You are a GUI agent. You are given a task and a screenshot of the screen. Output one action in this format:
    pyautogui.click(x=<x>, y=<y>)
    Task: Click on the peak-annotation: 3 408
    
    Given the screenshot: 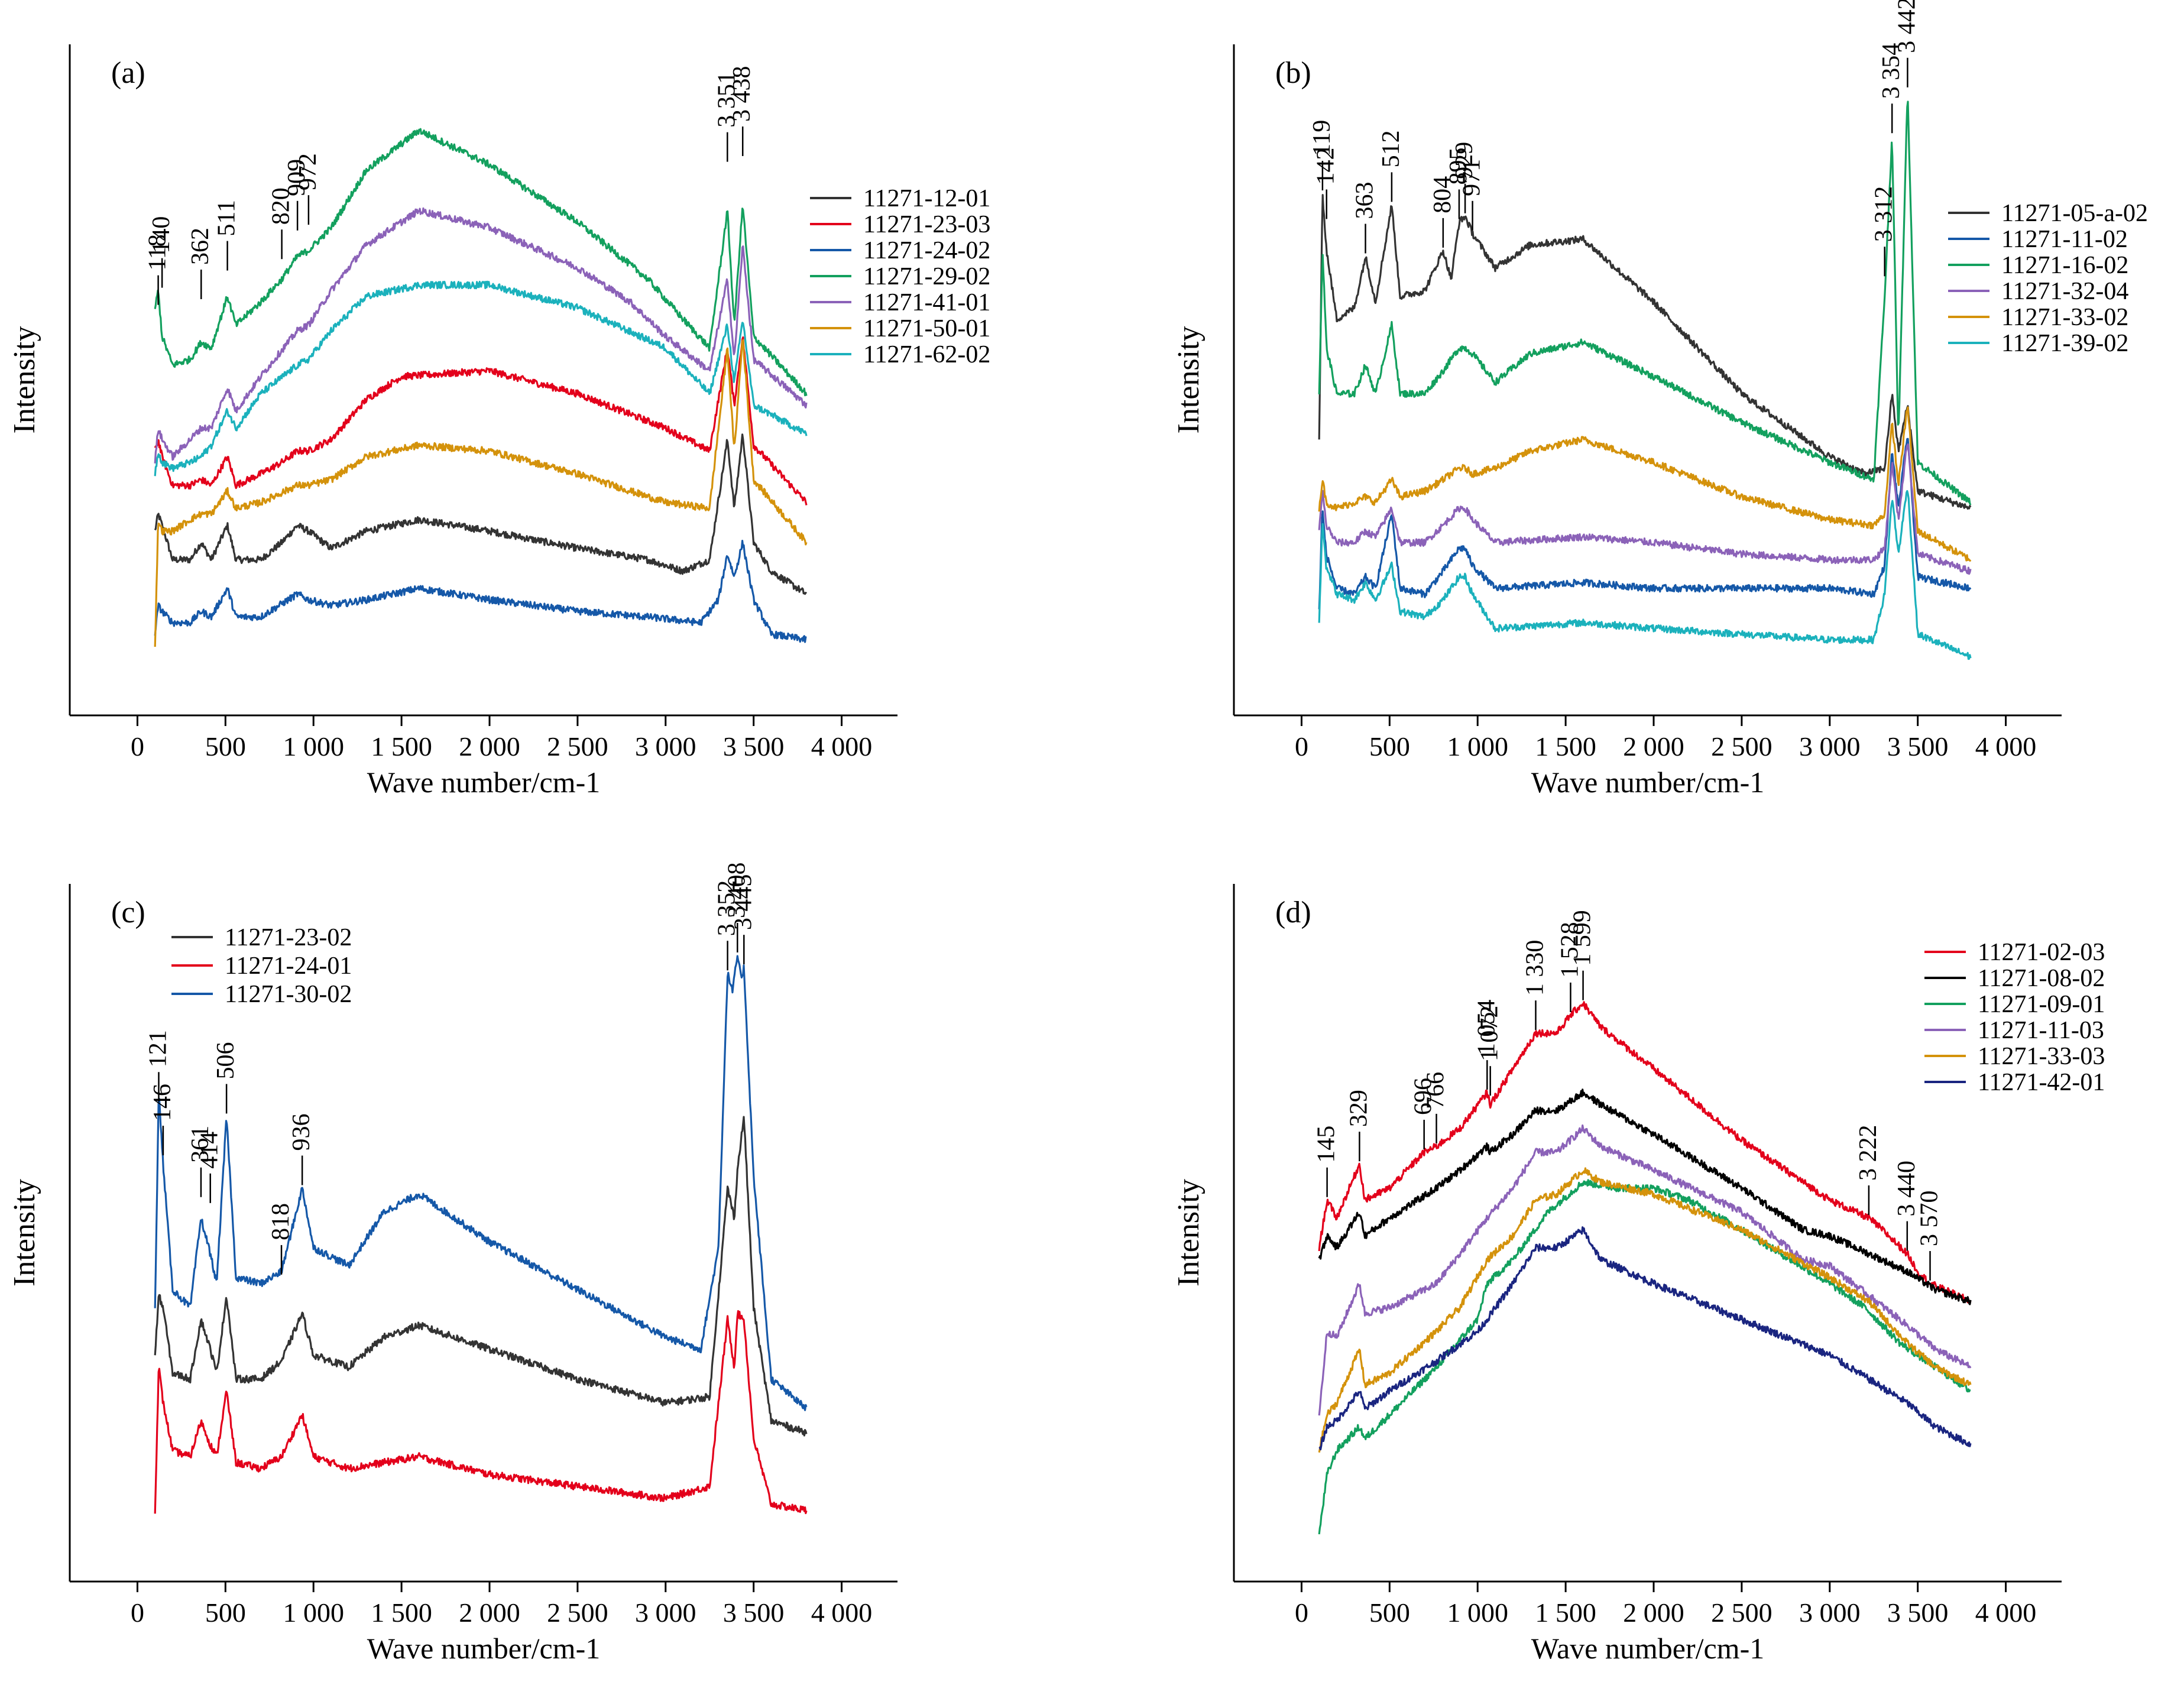 What is the action you would take?
    pyautogui.click(x=736, y=891)
    